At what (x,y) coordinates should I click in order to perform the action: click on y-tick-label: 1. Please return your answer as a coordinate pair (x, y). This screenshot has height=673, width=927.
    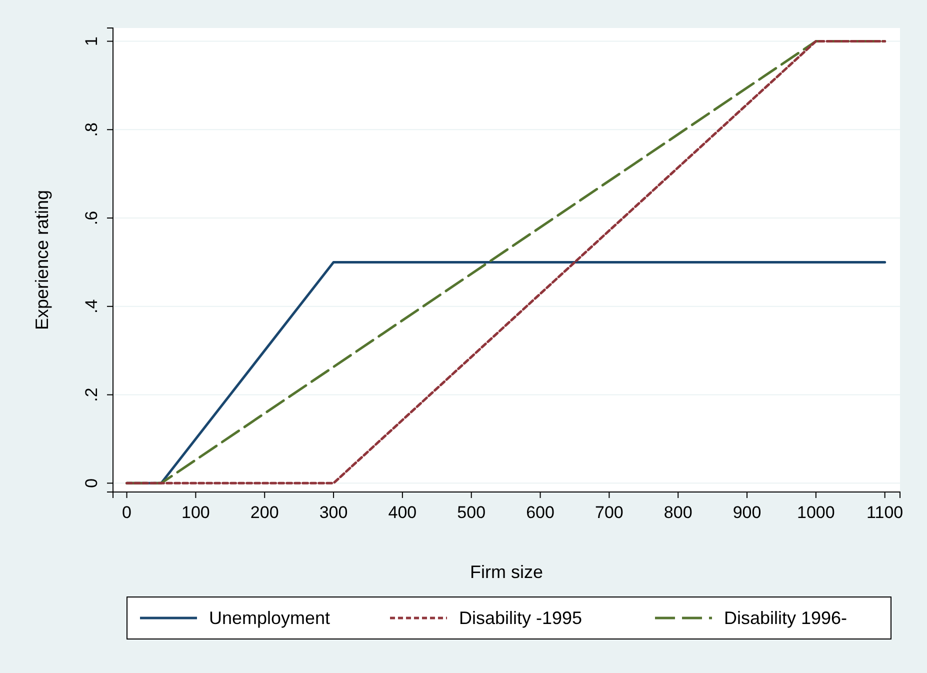
    Looking at the image, I should click on (91, 41).